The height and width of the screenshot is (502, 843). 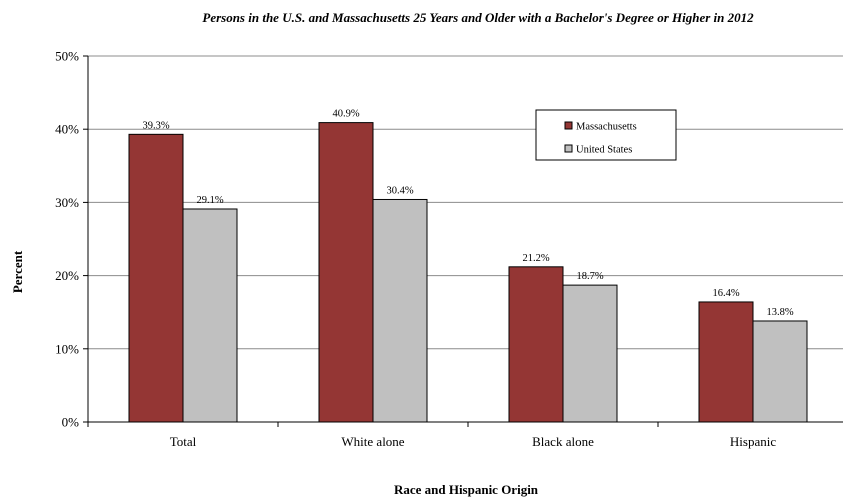 What do you see at coordinates (71, 239) in the screenshot?
I see `y-axis-ticks: 0% 10% 20% 30% 40% 50%` at bounding box center [71, 239].